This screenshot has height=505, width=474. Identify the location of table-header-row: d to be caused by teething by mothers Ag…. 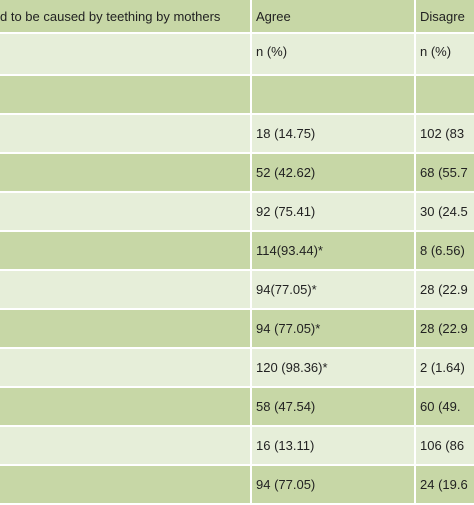
(237, 17).